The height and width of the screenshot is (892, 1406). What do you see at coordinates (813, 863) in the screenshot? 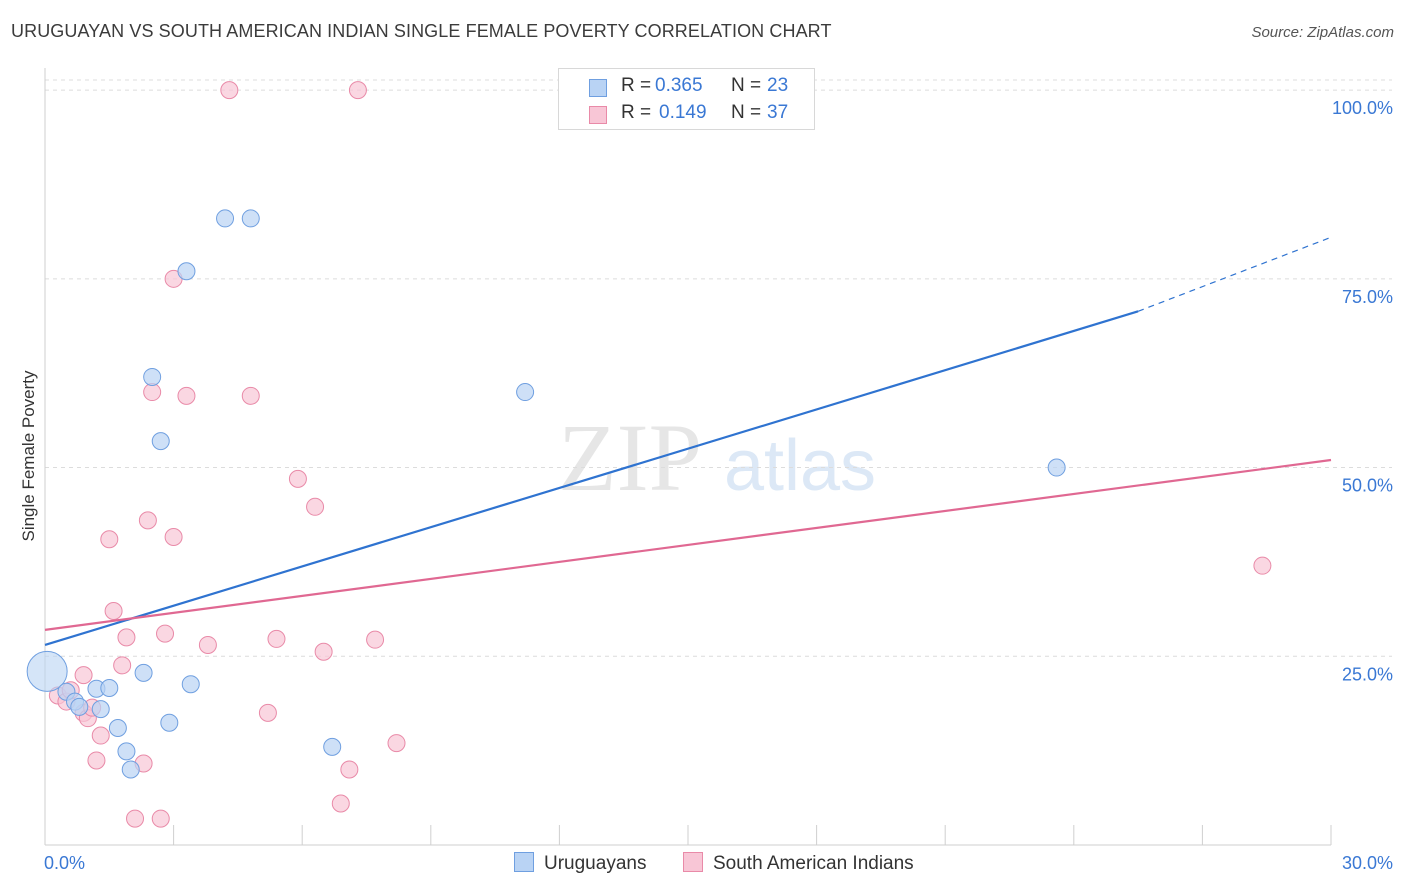
I see `bottom-legend-label-south-american-indians: South American Indians` at bounding box center [813, 863].